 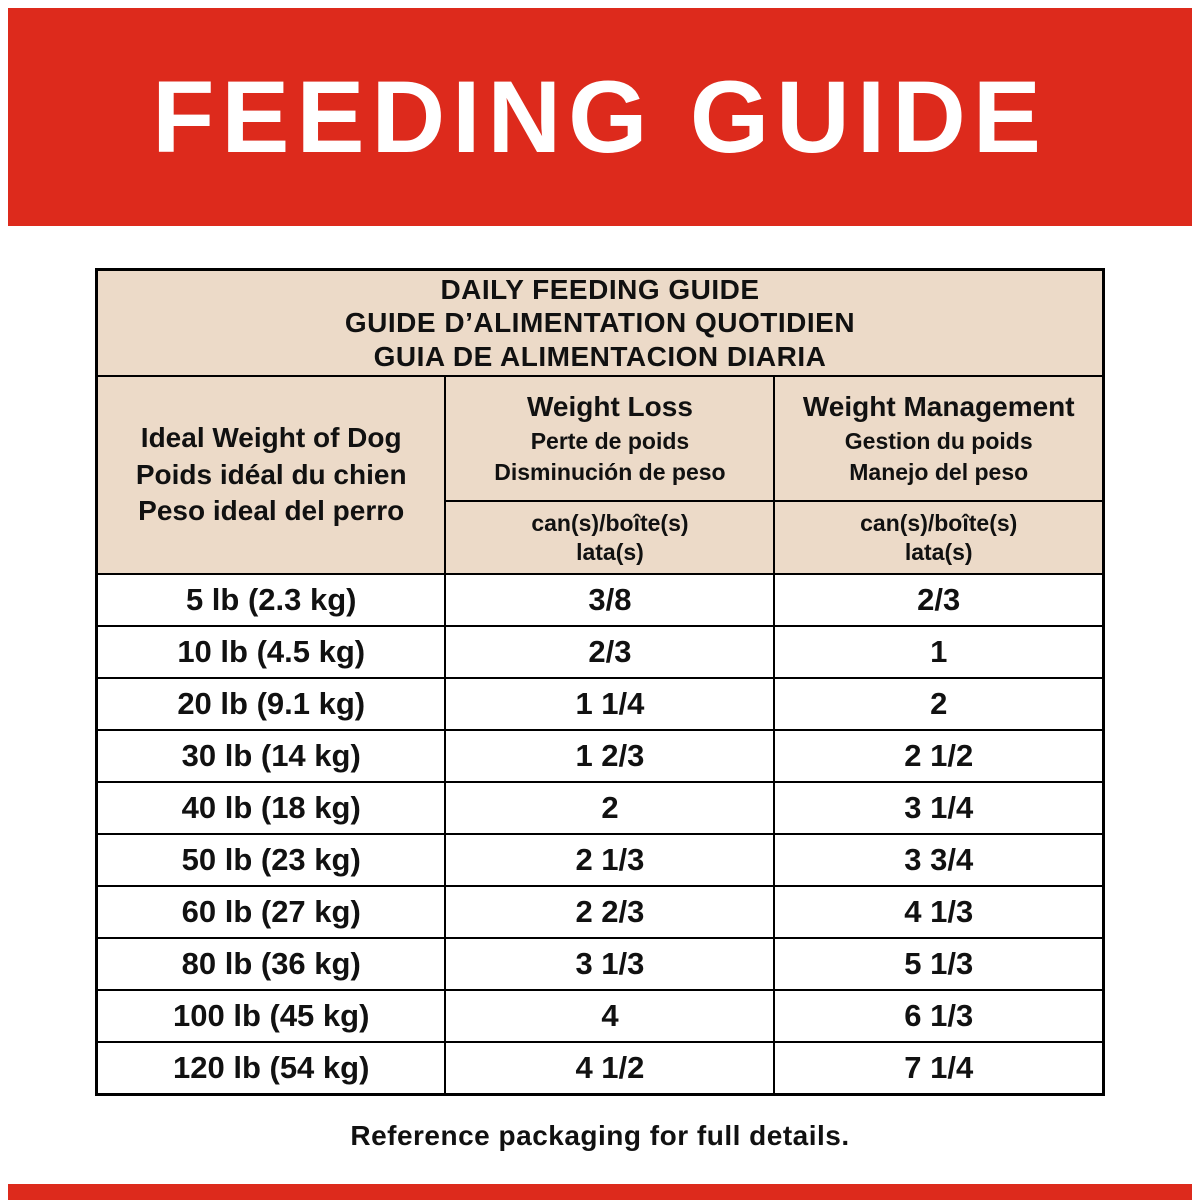 What do you see at coordinates (610, 551) in the screenshot?
I see `weight-loss-unit-line-2: lata(s)` at bounding box center [610, 551].